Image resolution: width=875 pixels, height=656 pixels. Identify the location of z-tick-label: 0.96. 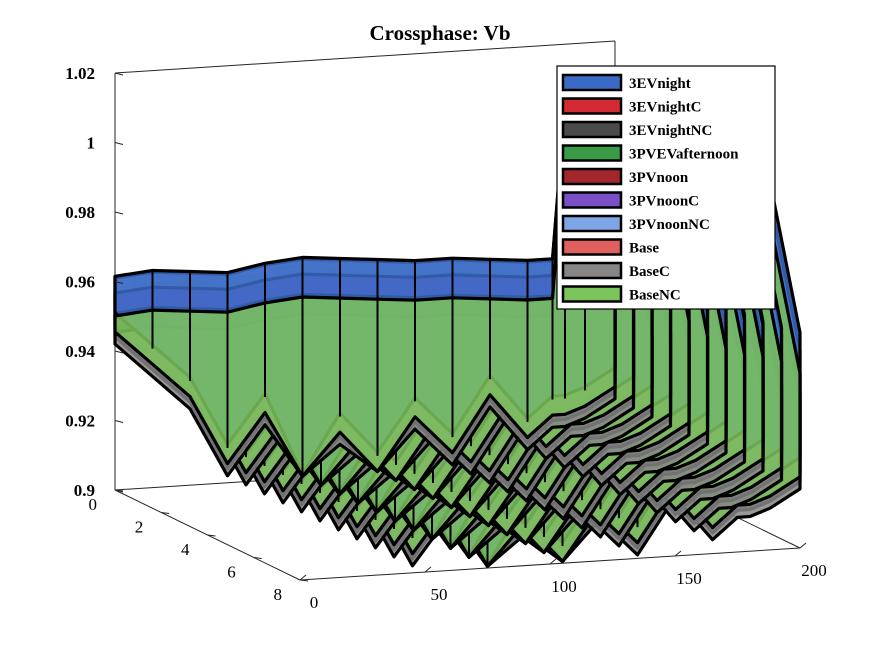
(80, 282).